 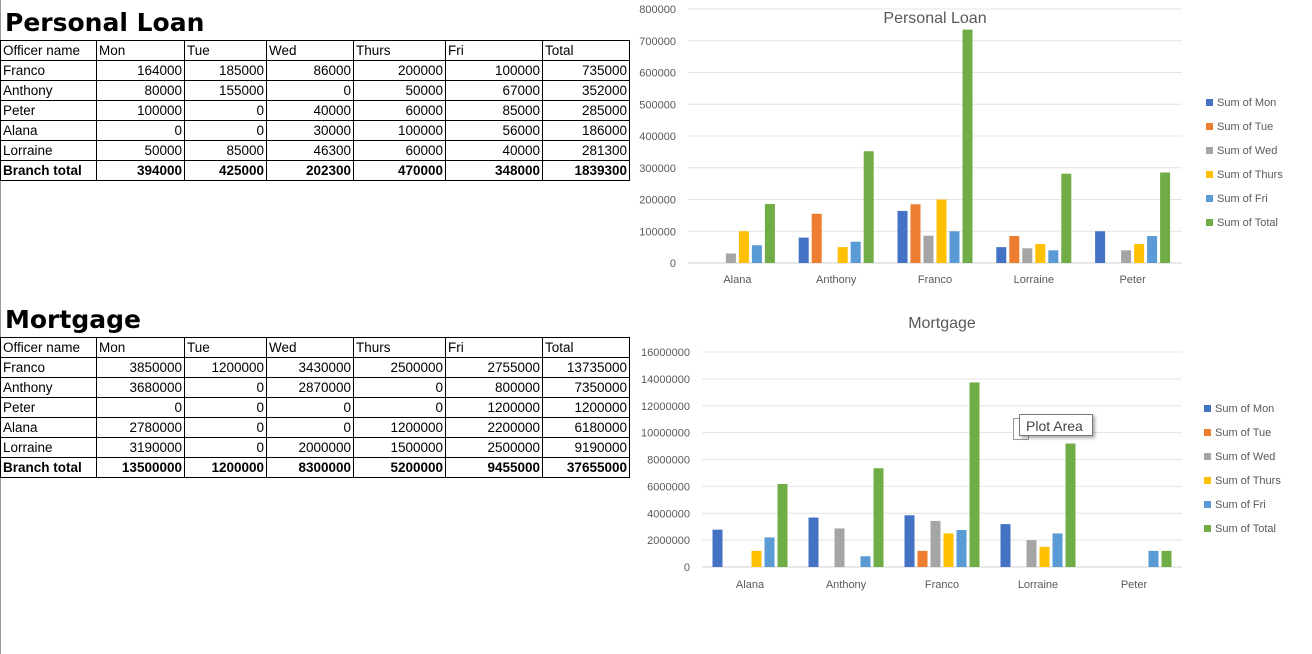 What do you see at coordinates (140, 387) in the screenshot?
I see `value-cell: 3680000` at bounding box center [140, 387].